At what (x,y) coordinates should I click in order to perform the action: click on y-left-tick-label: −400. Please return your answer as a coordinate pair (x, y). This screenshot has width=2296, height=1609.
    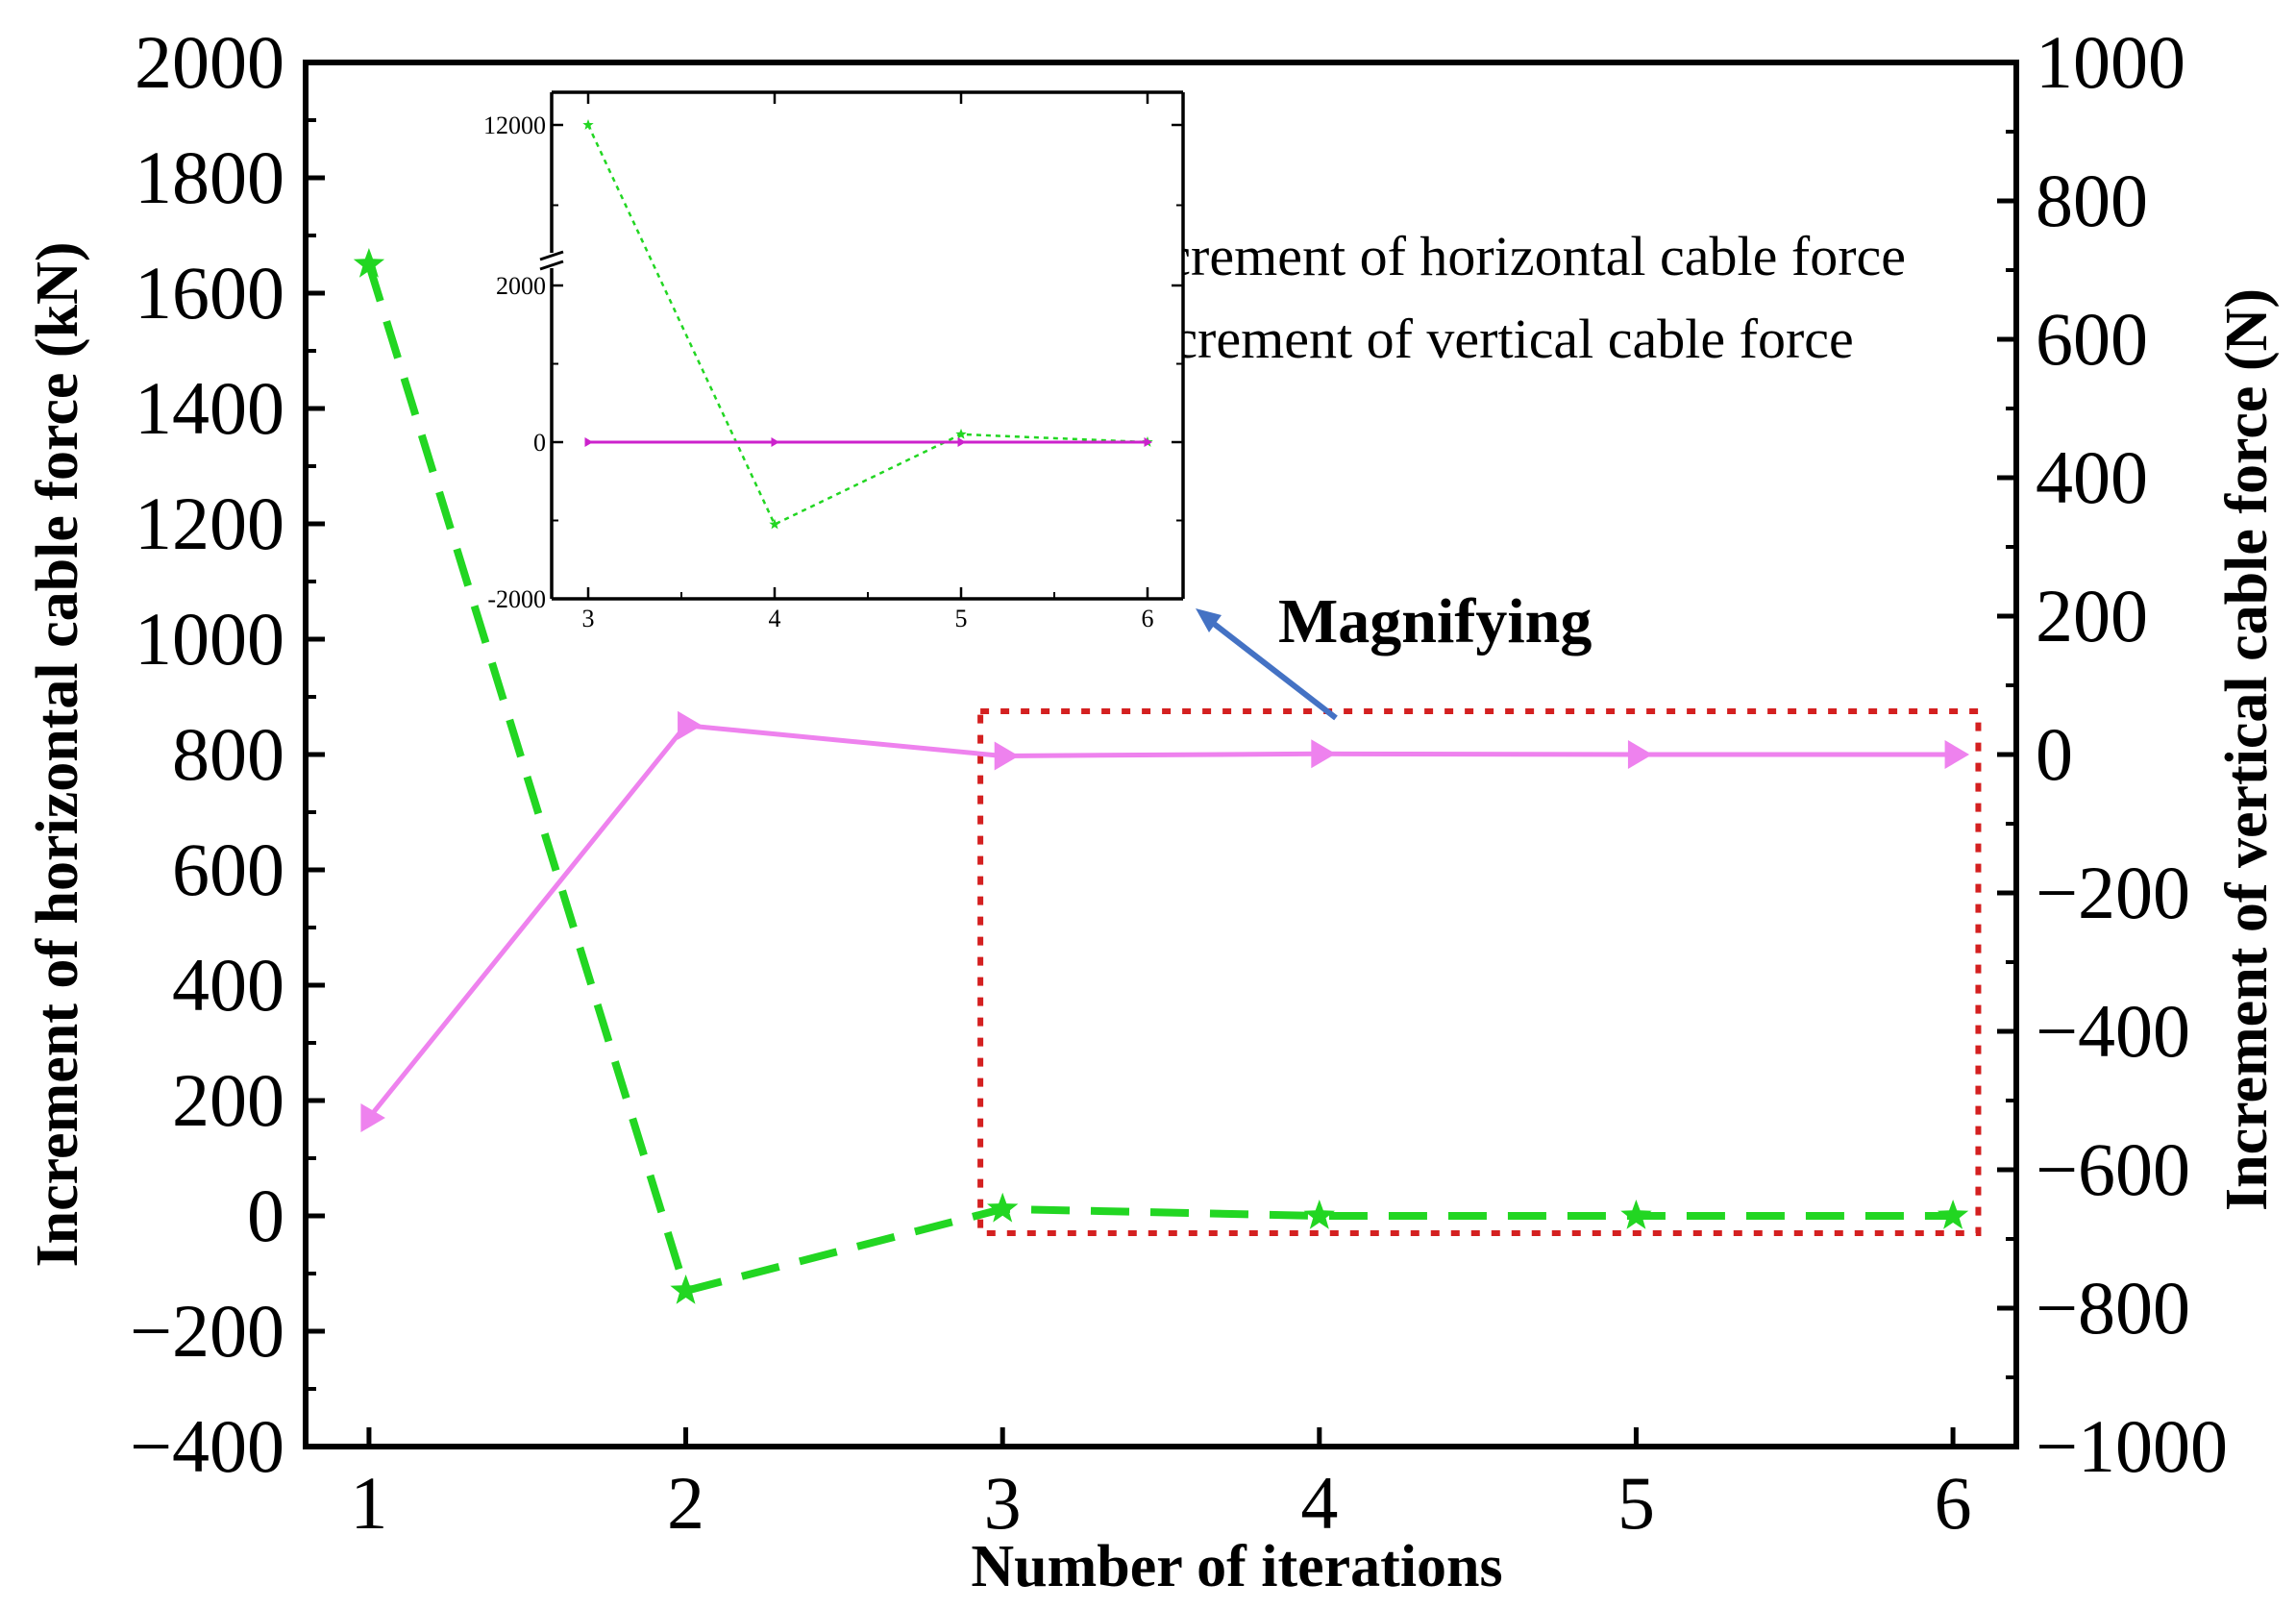
    Looking at the image, I should click on (207, 1446).